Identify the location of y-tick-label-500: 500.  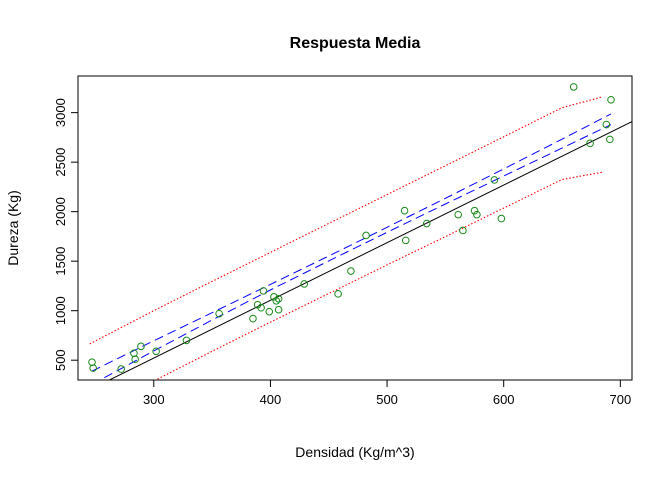
(60, 360).